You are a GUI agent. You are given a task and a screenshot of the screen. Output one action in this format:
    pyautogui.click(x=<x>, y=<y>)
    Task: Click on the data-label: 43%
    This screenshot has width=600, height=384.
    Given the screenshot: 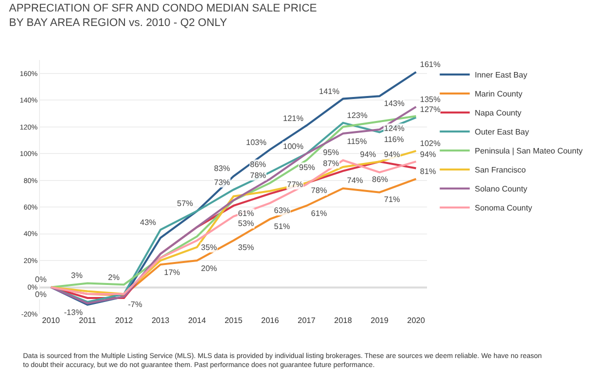 What is the action you would take?
    pyautogui.click(x=148, y=222)
    